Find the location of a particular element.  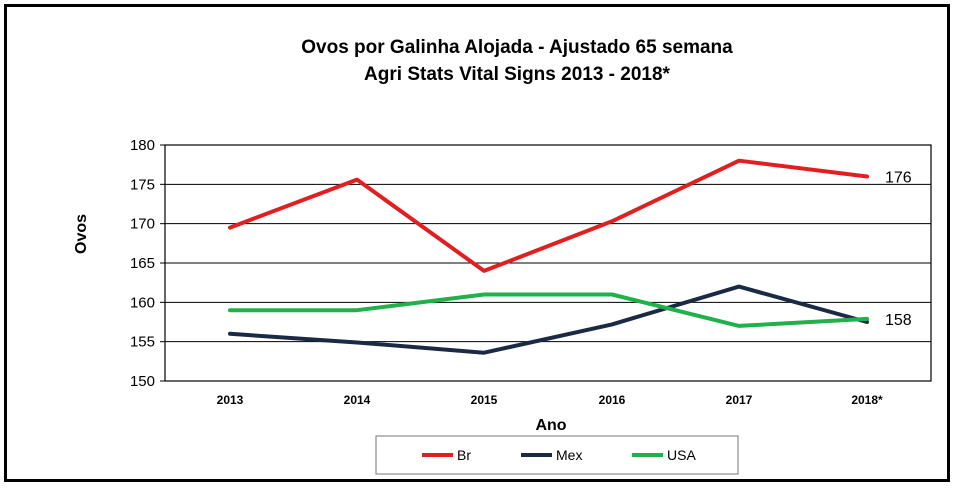

series-line-mex is located at coordinates (548, 319).